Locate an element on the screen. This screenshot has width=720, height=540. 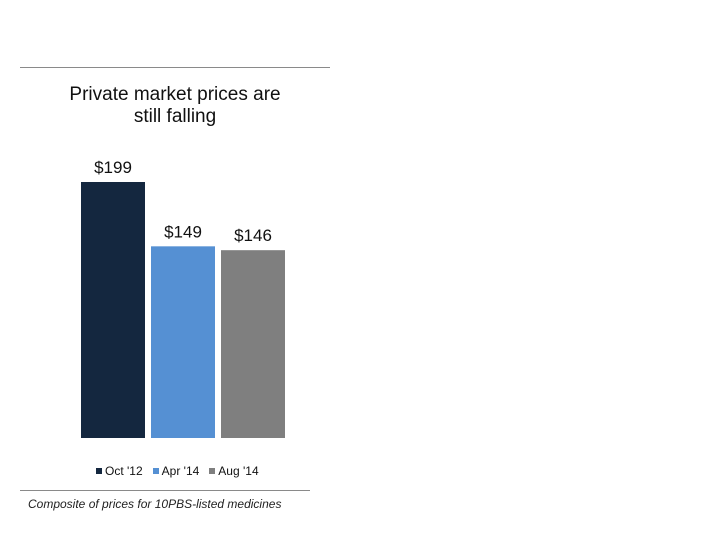
legend-label-aug-14: Aug '14 is located at coordinates (238, 471).